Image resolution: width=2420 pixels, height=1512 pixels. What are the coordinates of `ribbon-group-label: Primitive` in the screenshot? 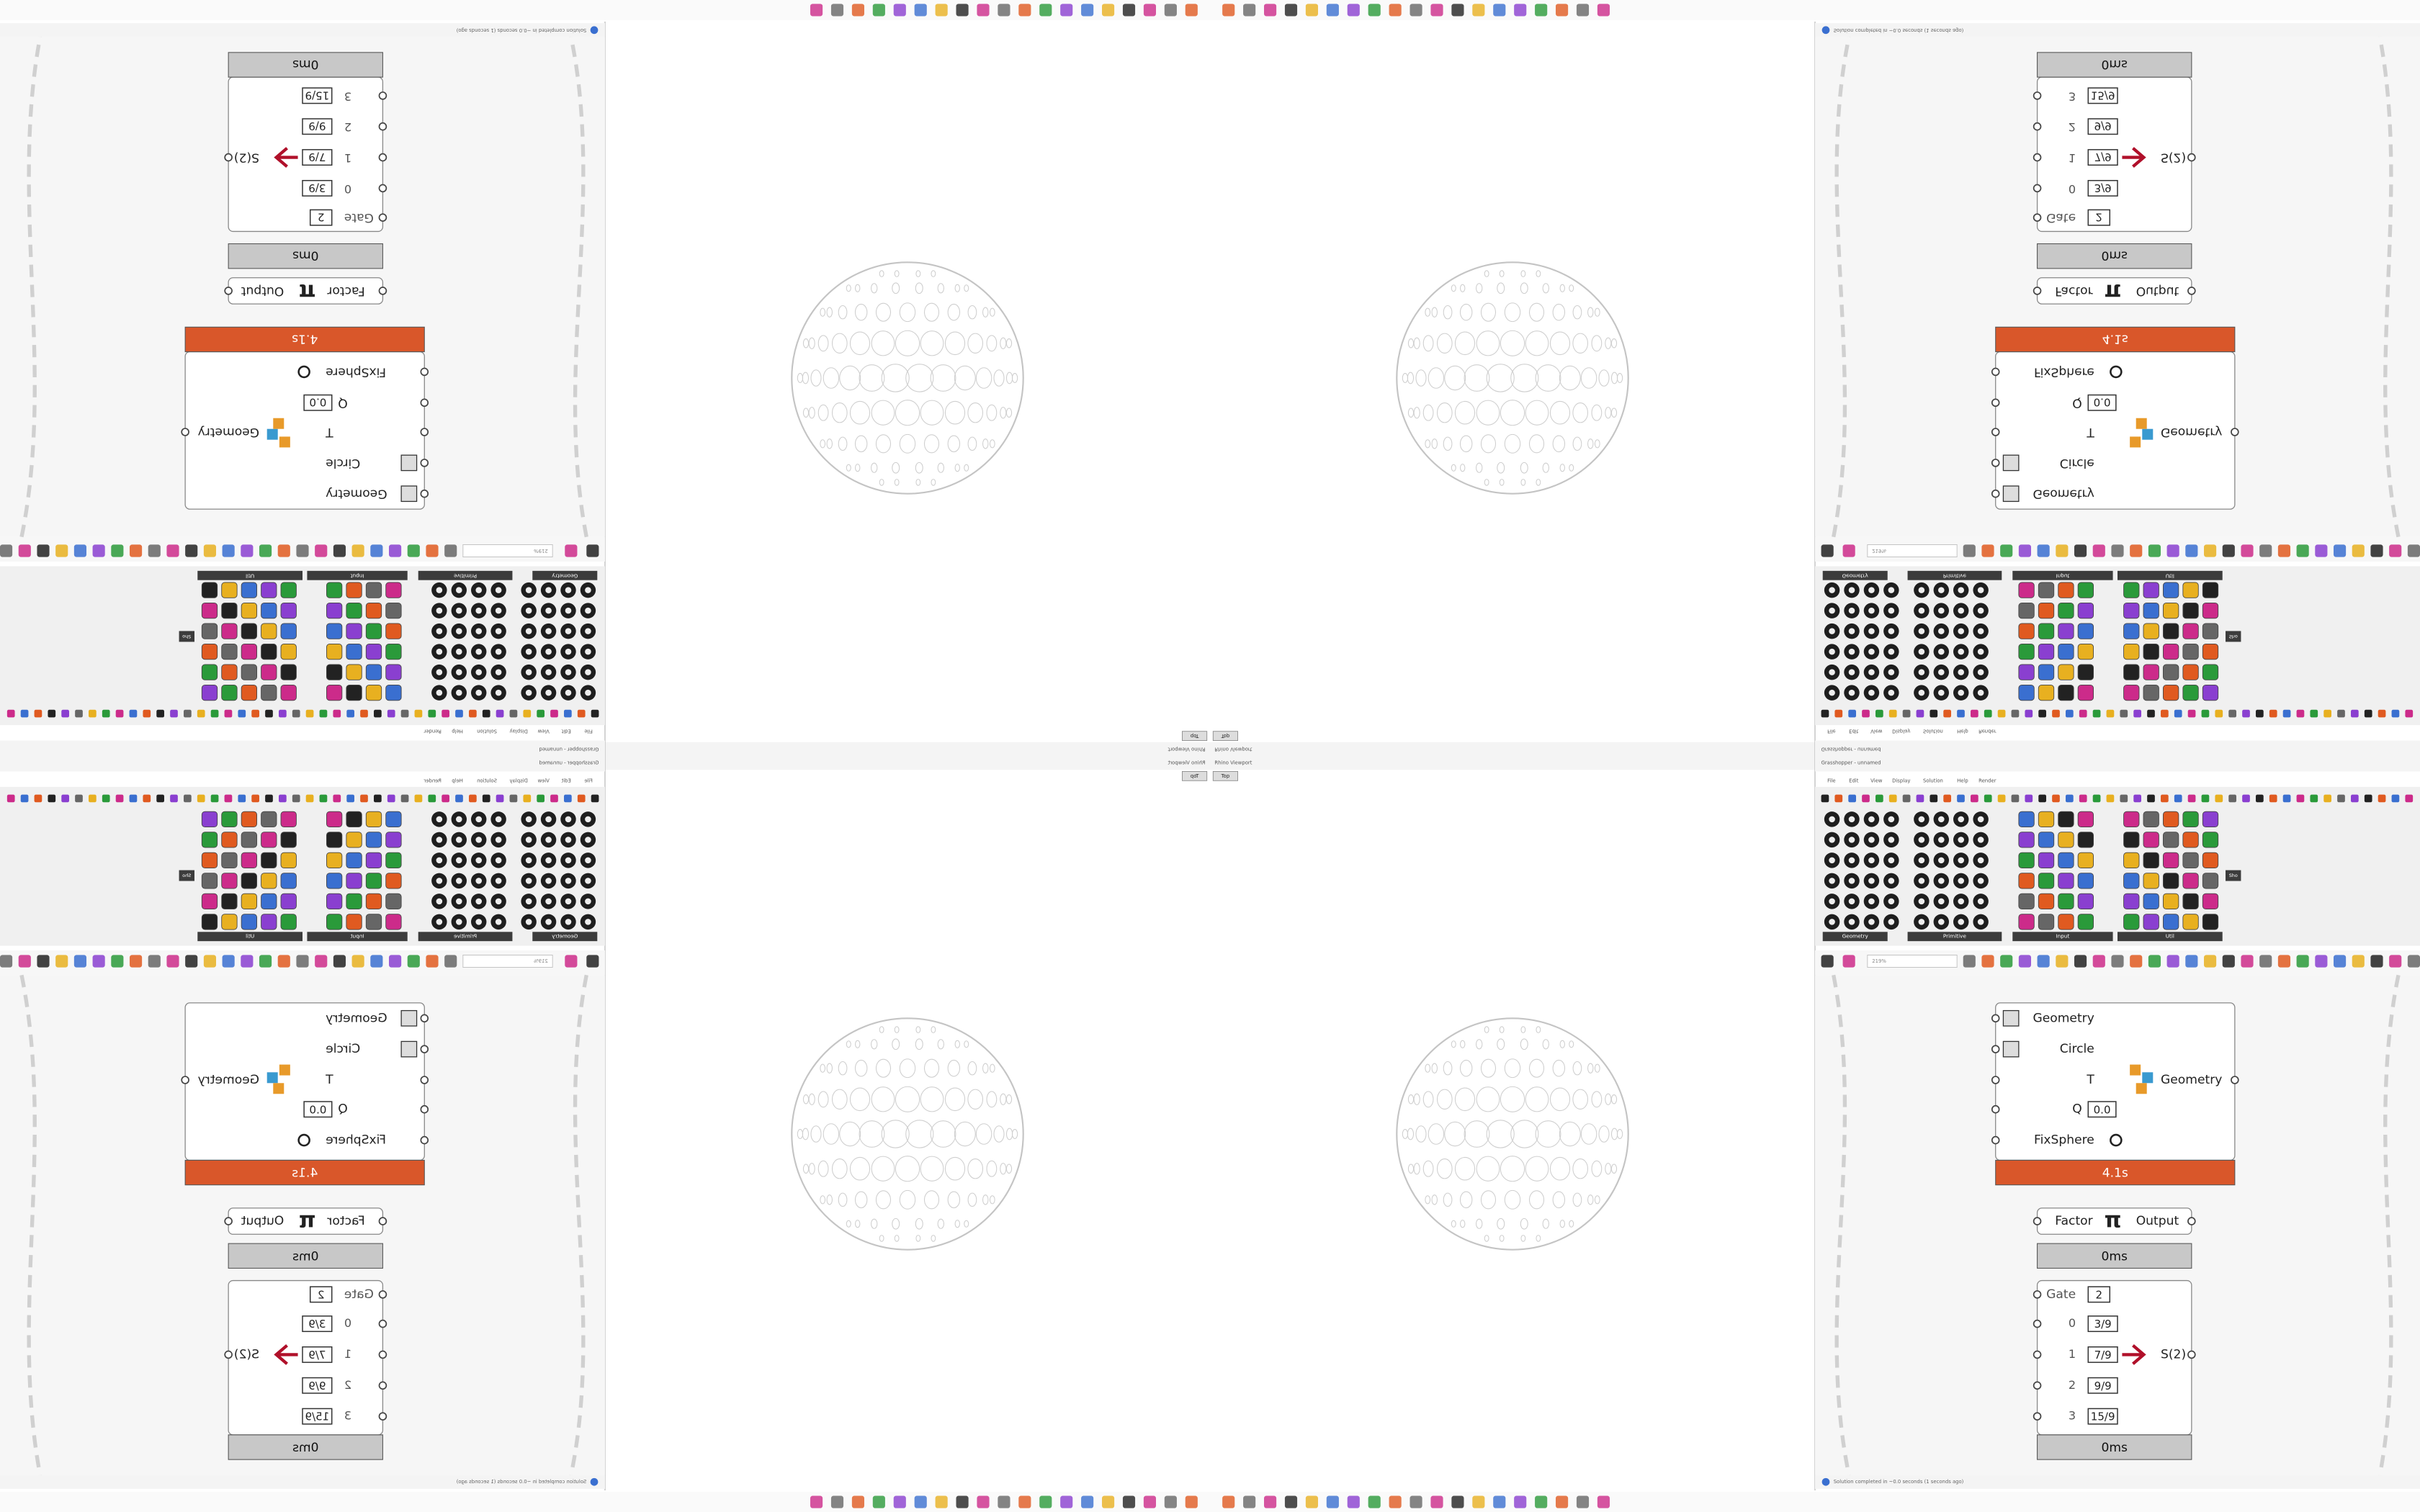 It's located at (1955, 936).